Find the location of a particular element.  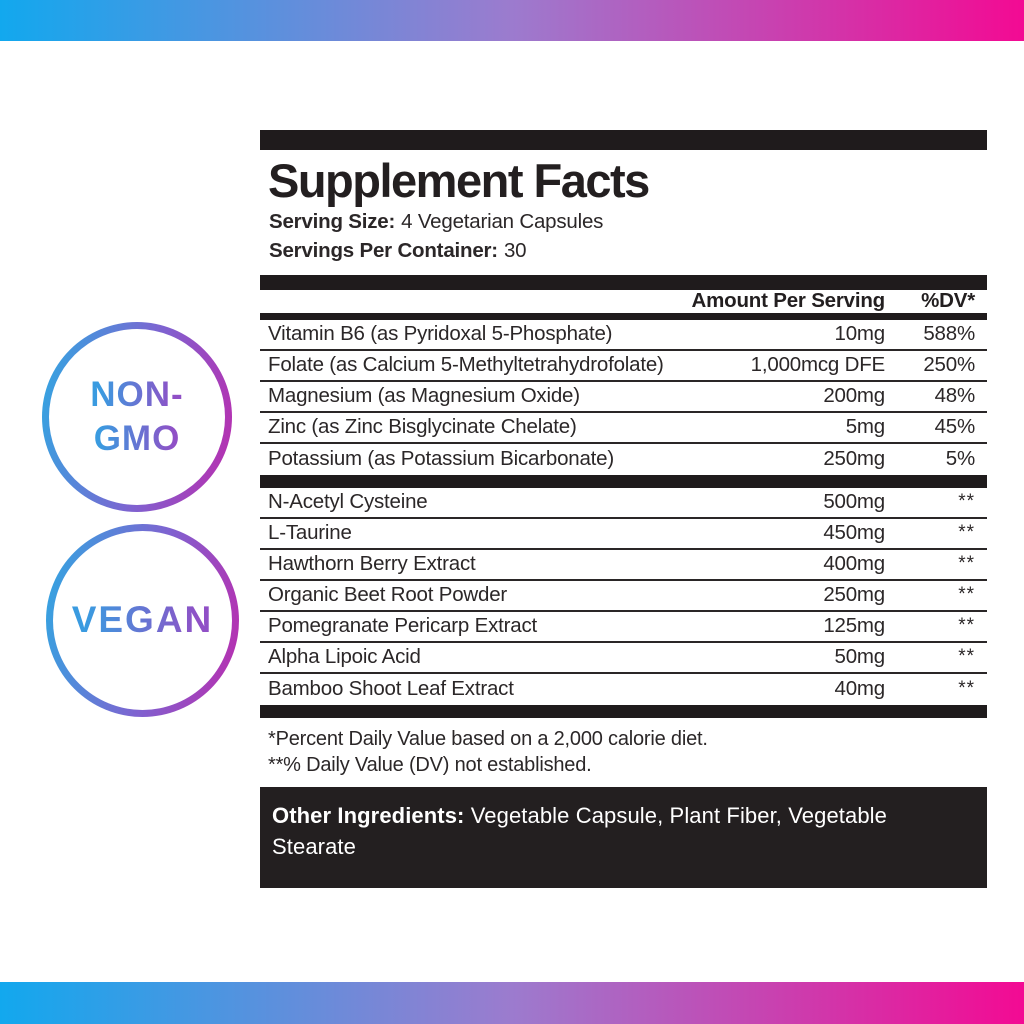

serving-size-line: Serving Size: 4 Vegetarian Capsules is located at coordinates (623, 223).